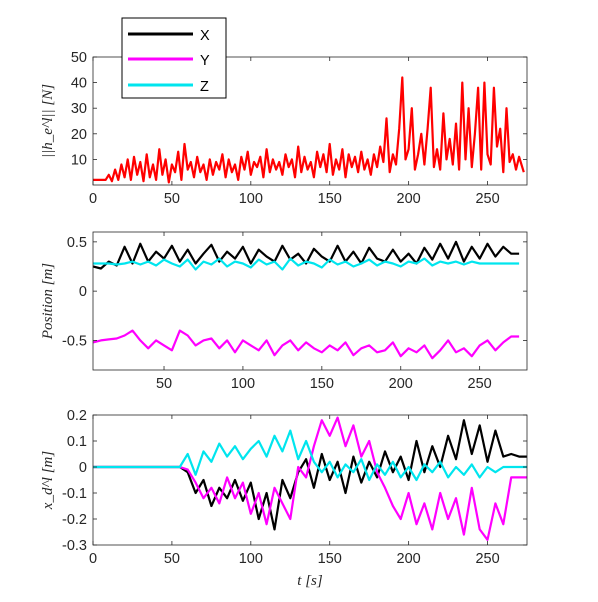 The height and width of the screenshot is (602, 598). What do you see at coordinates (79, 135) in the screenshot?
I see `y-tick-label: 20` at bounding box center [79, 135].